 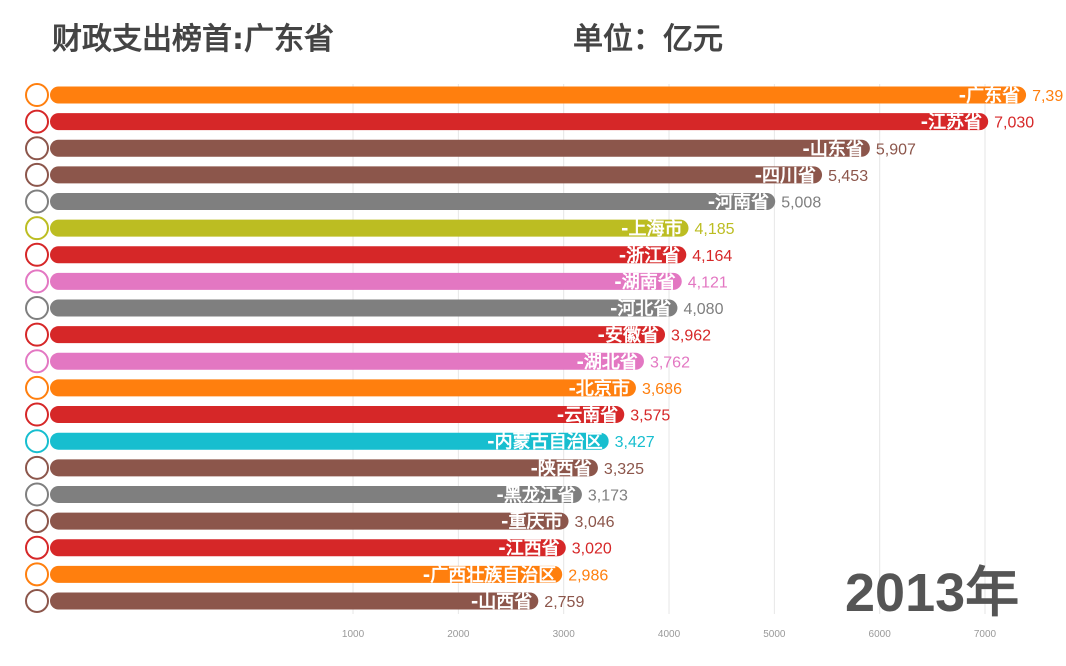 I want to click on bar-label: -湖北省, so click(x=606, y=362).